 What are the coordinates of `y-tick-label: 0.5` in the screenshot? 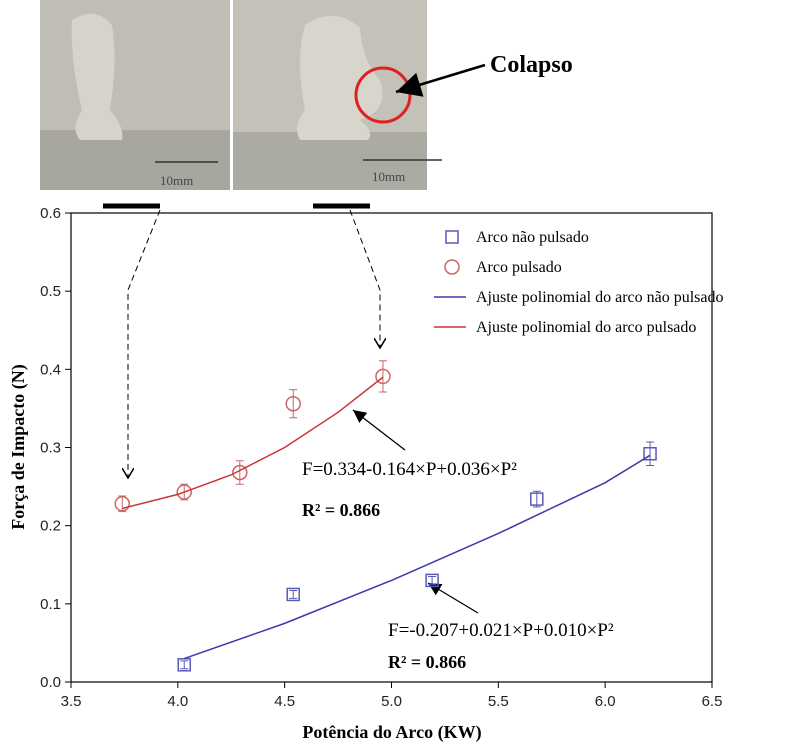 It's located at (50, 291).